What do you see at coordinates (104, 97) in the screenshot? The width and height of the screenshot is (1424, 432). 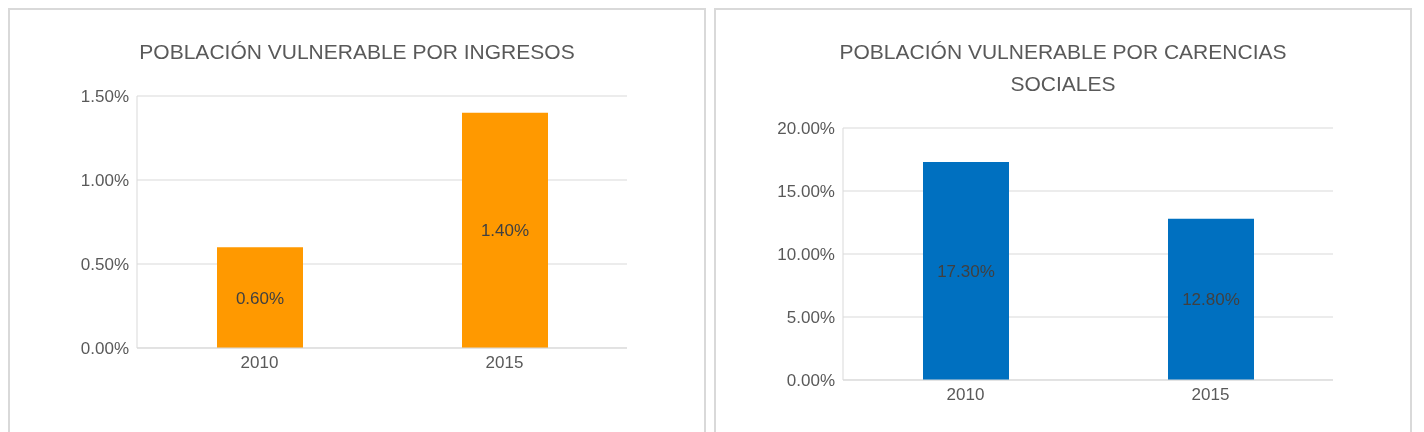 I see `y-tick-label: 1.50%` at bounding box center [104, 97].